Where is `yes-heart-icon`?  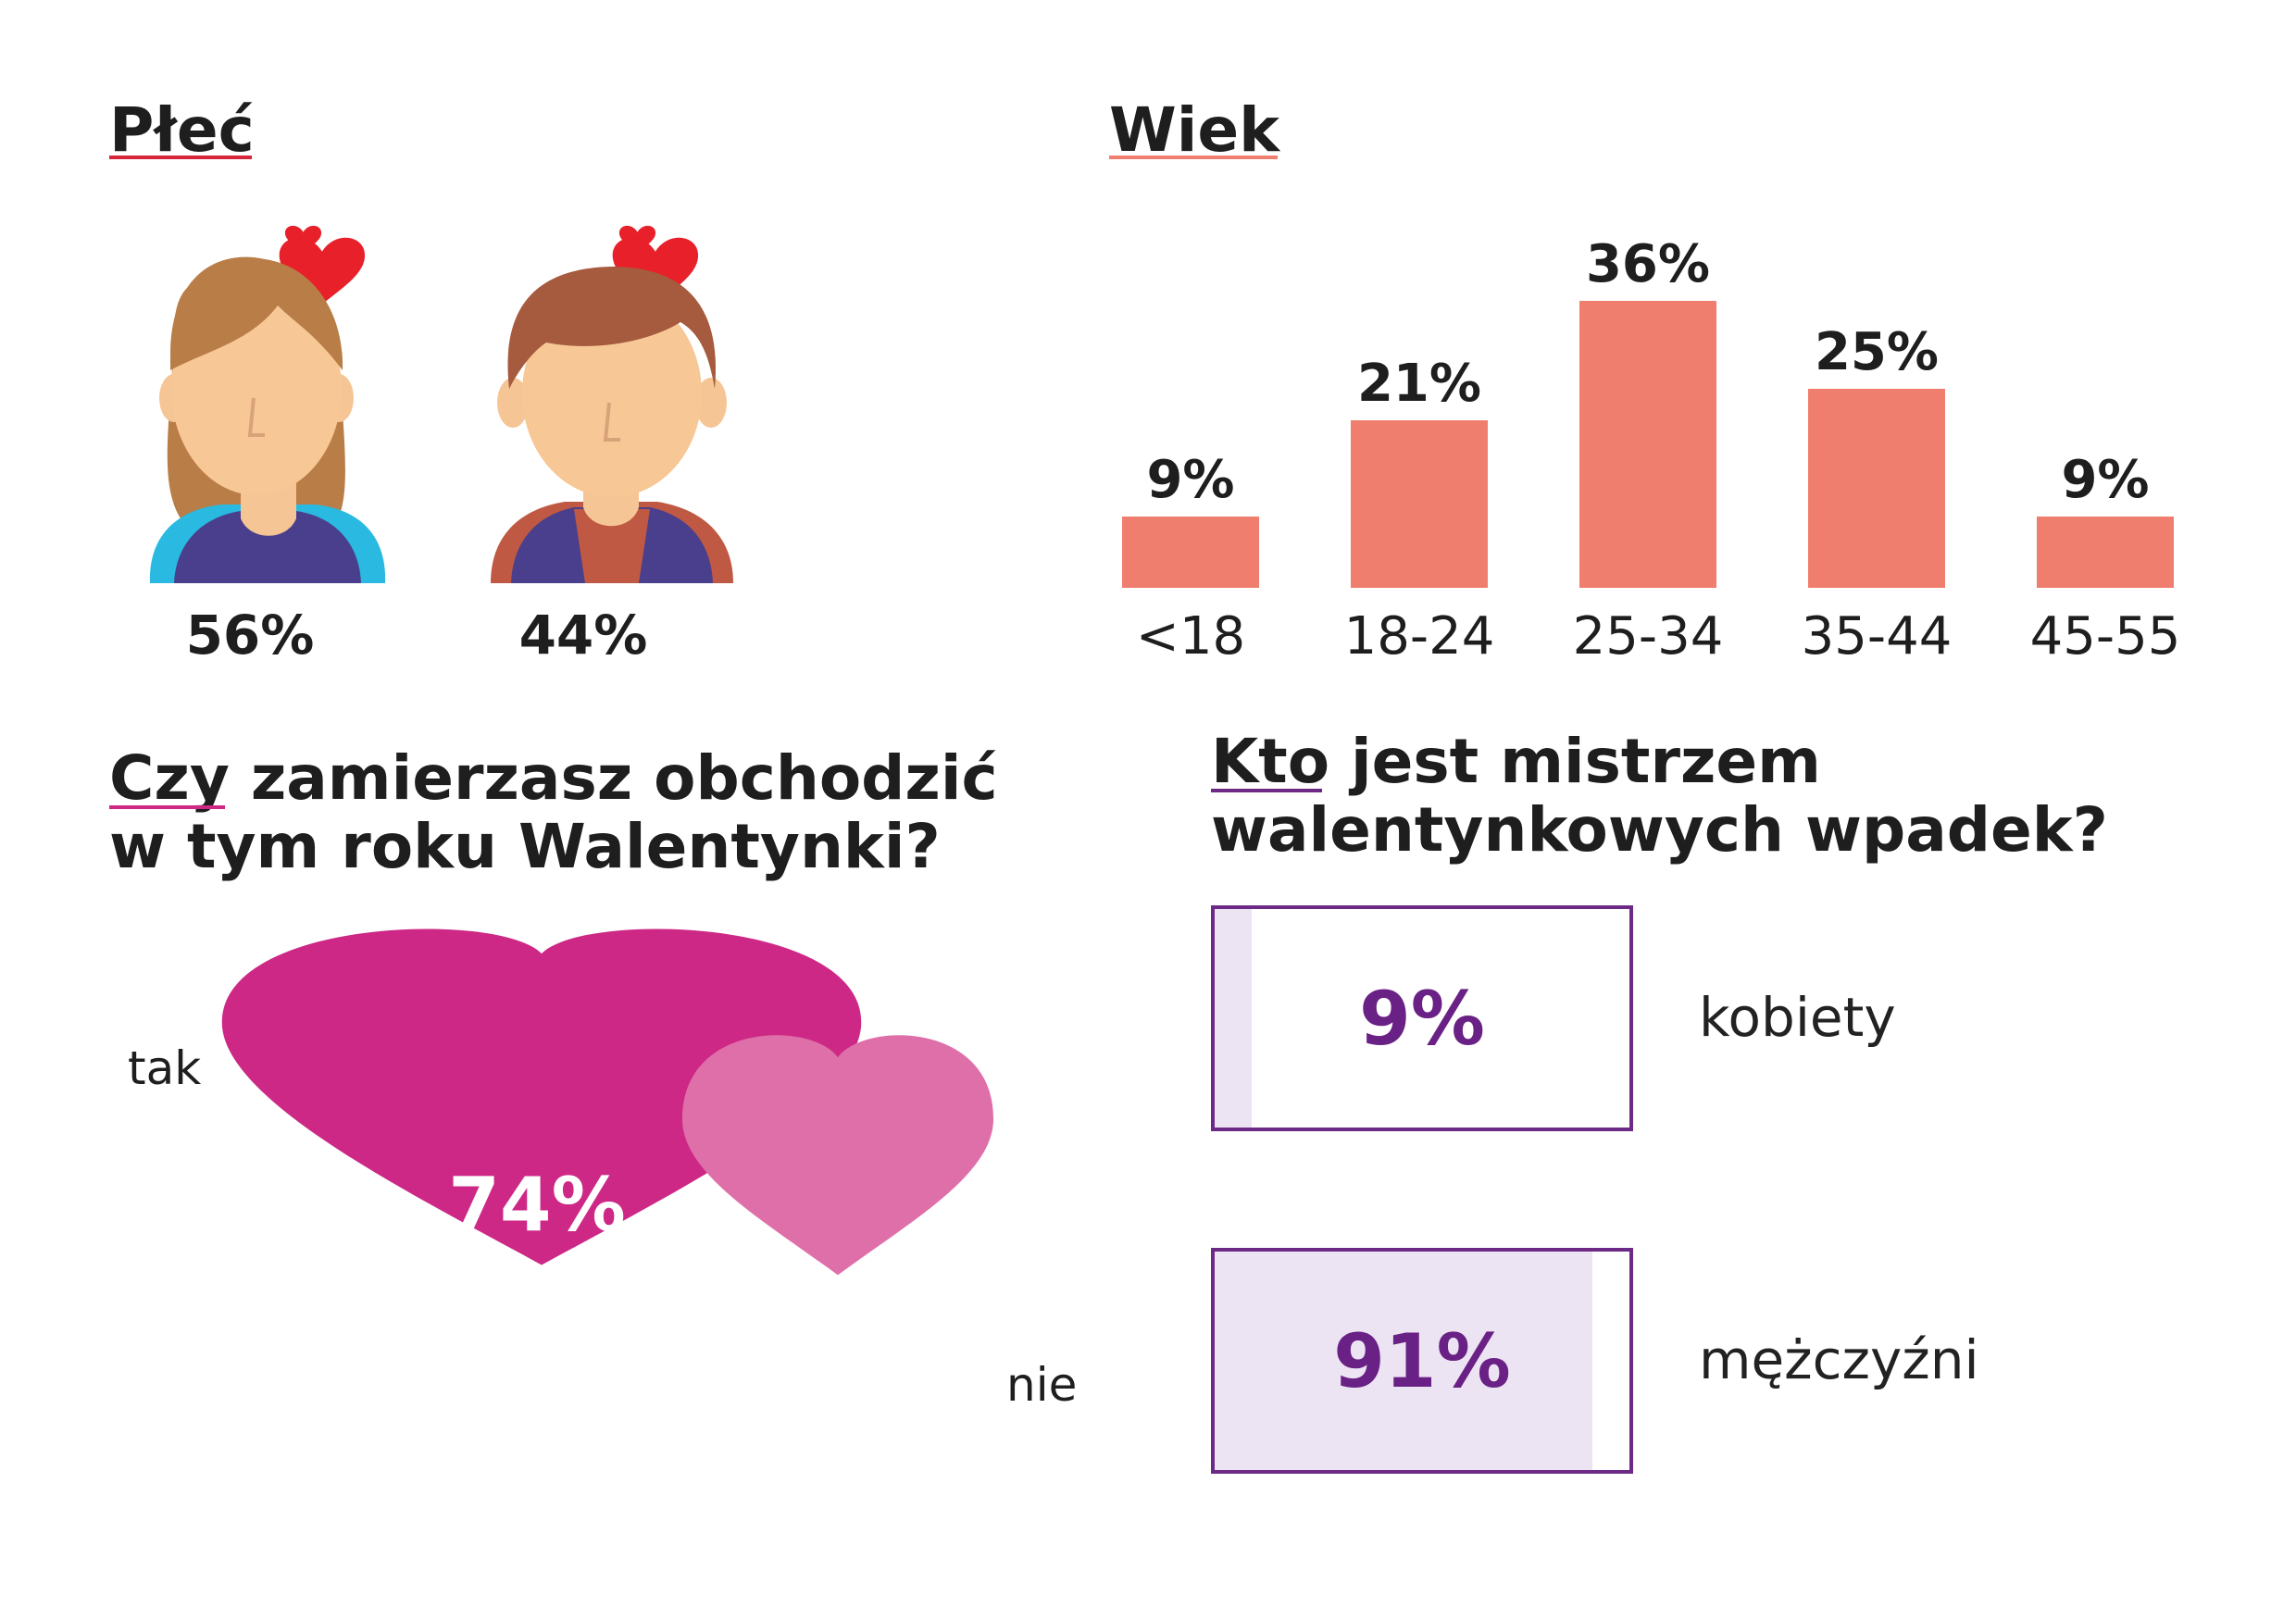
yes-heart-icon is located at coordinates (541, 1096).